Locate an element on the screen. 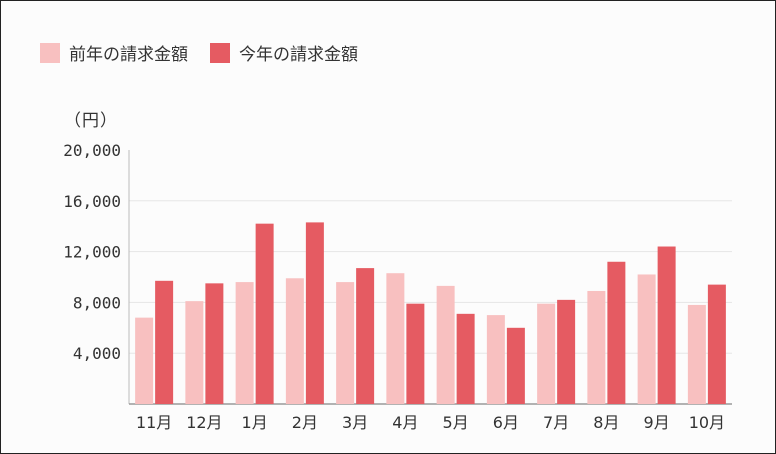 This screenshot has width=776, height=454. x-tick-label: 8月 is located at coordinates (606, 422).